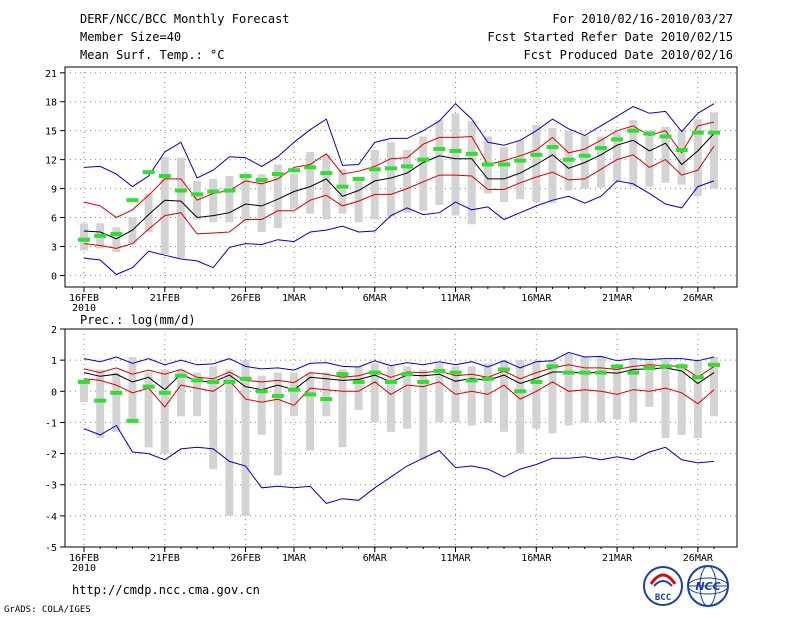  Describe the element at coordinates (54, 247) in the screenshot. I see `y-tick-label: 3` at that location.